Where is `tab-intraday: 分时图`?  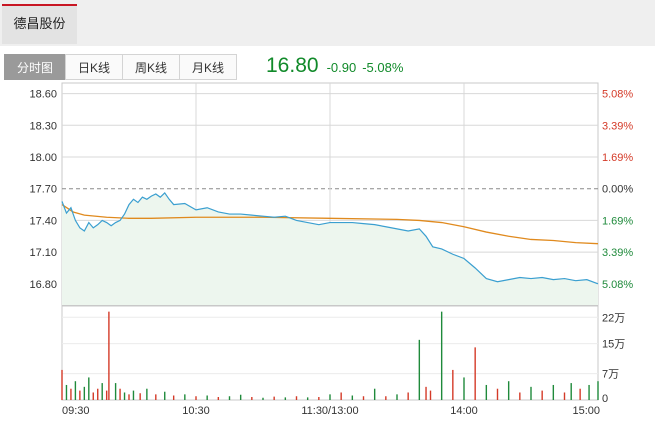 tab-intraday: 分时图 is located at coordinates (35, 67).